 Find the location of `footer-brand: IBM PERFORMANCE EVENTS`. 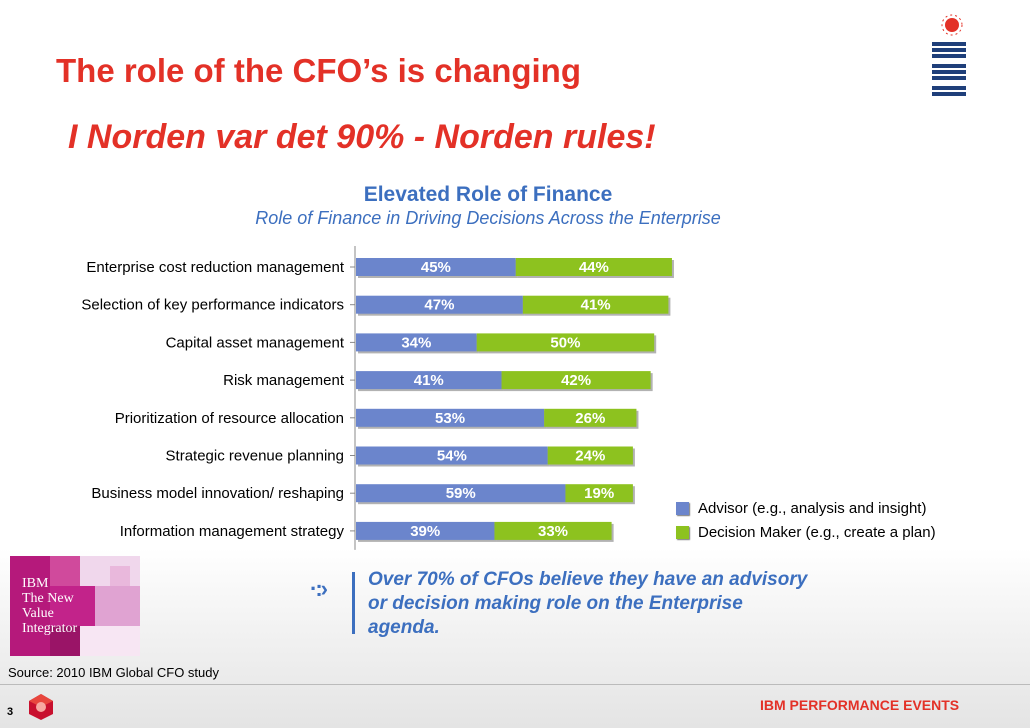

footer-brand: IBM PERFORMANCE EVENTS is located at coordinates (860, 705).